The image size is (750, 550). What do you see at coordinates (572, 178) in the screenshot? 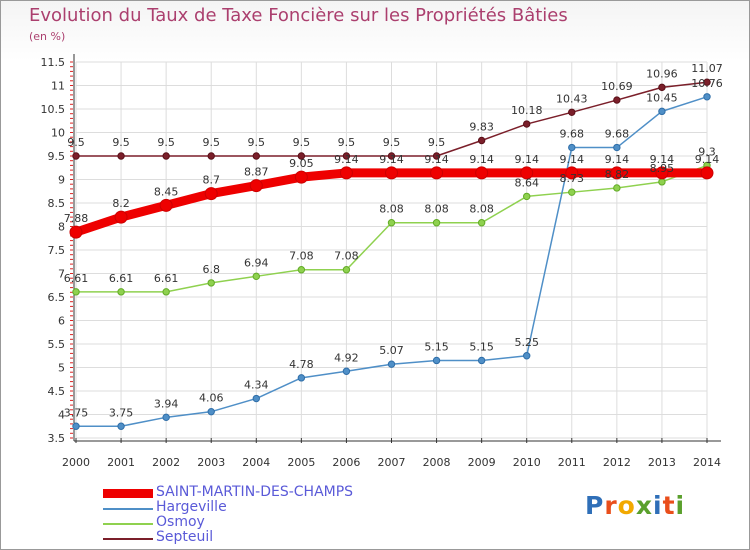
I see `data-label: 8.73` at bounding box center [572, 178].